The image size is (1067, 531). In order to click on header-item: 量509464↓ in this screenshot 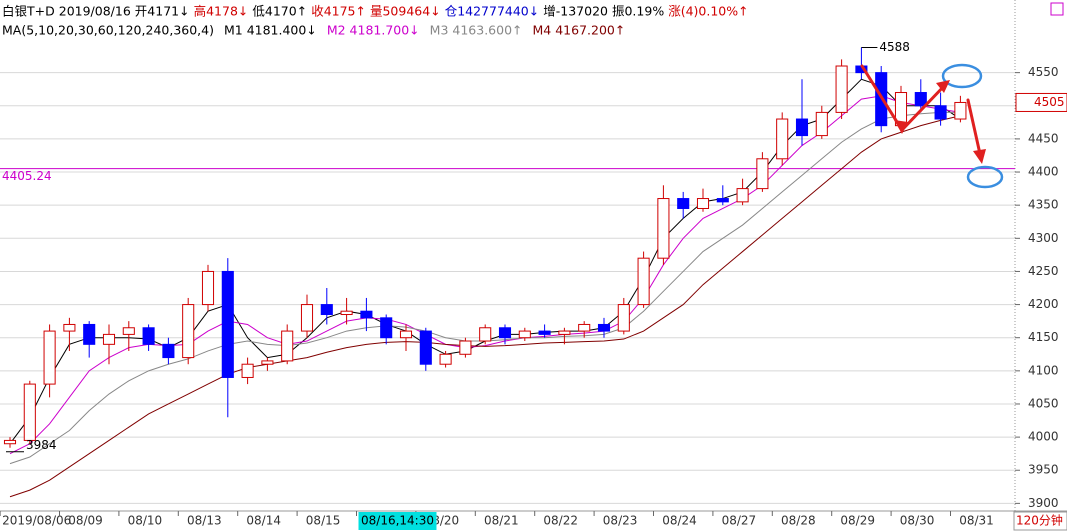, I will do `click(405, 11)`.